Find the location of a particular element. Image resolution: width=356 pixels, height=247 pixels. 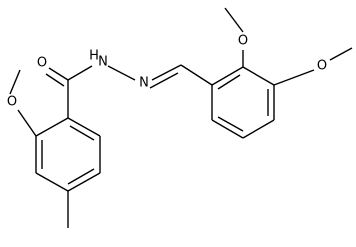

atom-label: H is located at coordinates (94, 56).